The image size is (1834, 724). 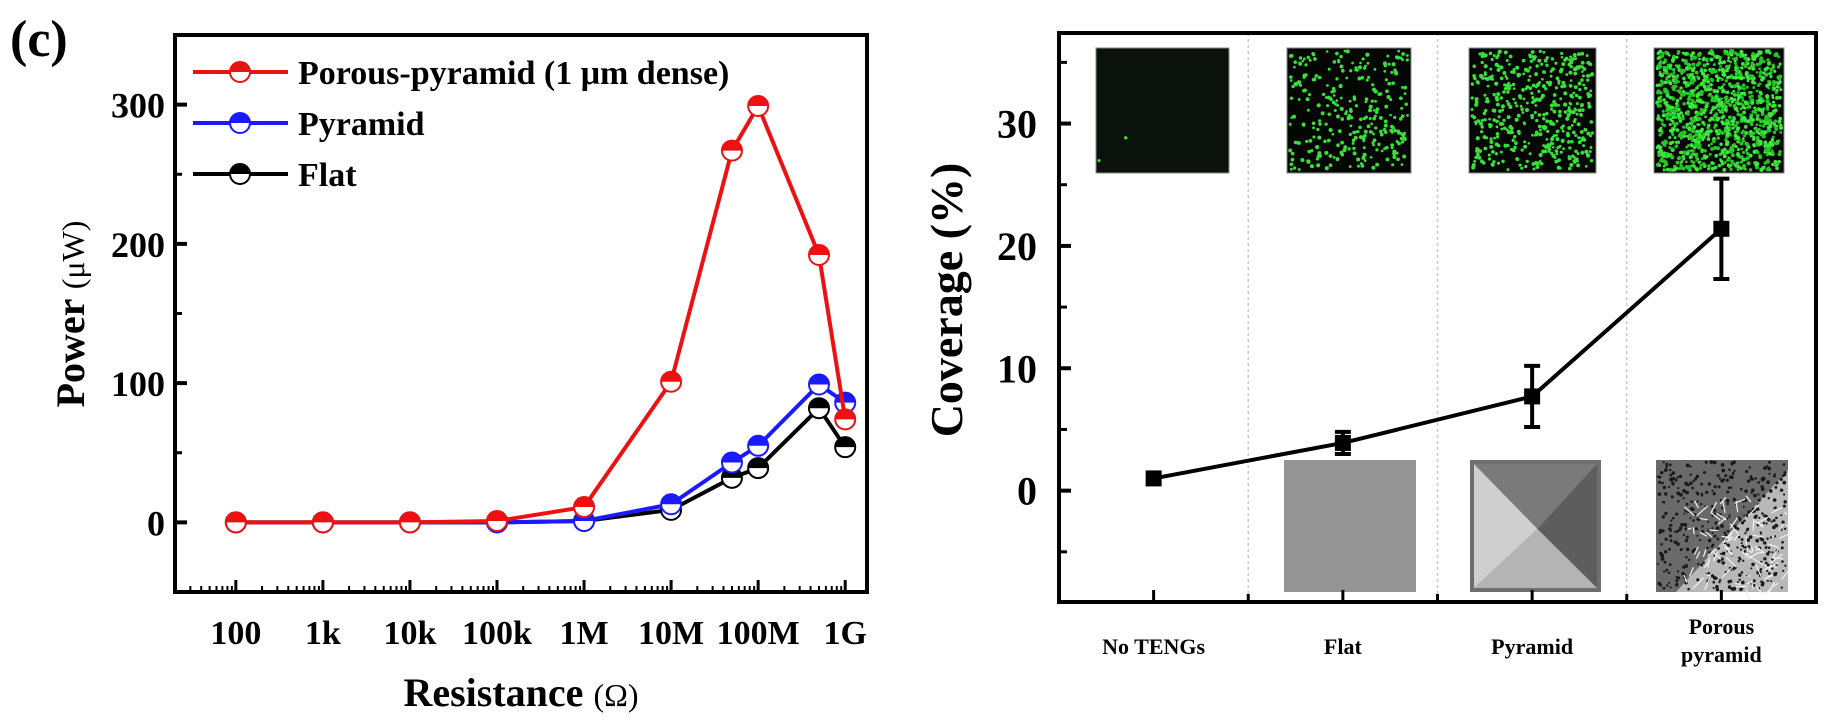 What do you see at coordinates (758, 106) in the screenshot?
I see `data-point` at bounding box center [758, 106].